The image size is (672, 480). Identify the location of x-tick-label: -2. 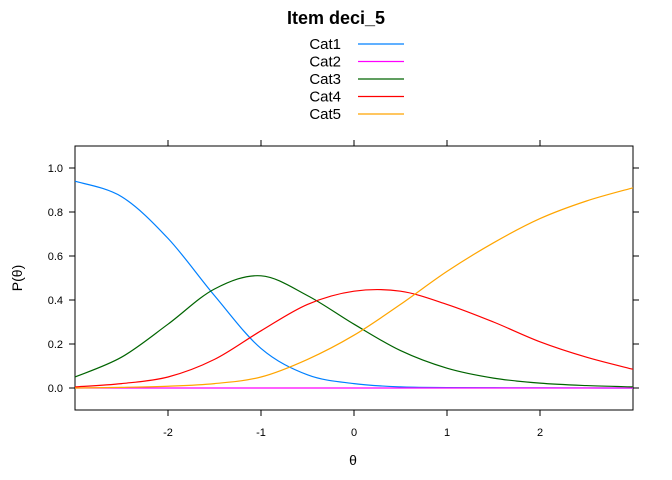
(168, 433).